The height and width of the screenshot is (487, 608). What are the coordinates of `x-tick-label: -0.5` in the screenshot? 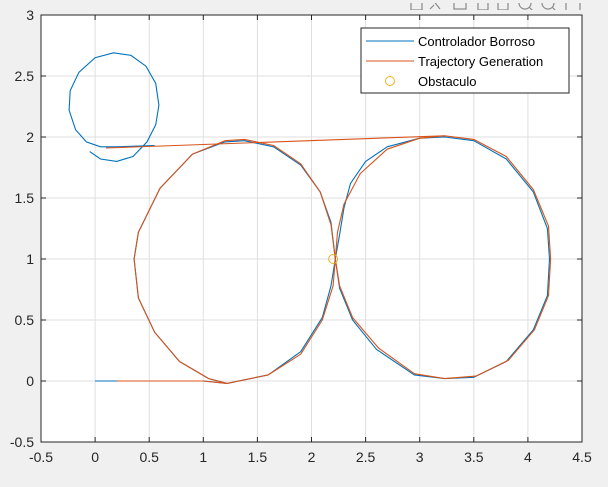 It's located at (41, 457).